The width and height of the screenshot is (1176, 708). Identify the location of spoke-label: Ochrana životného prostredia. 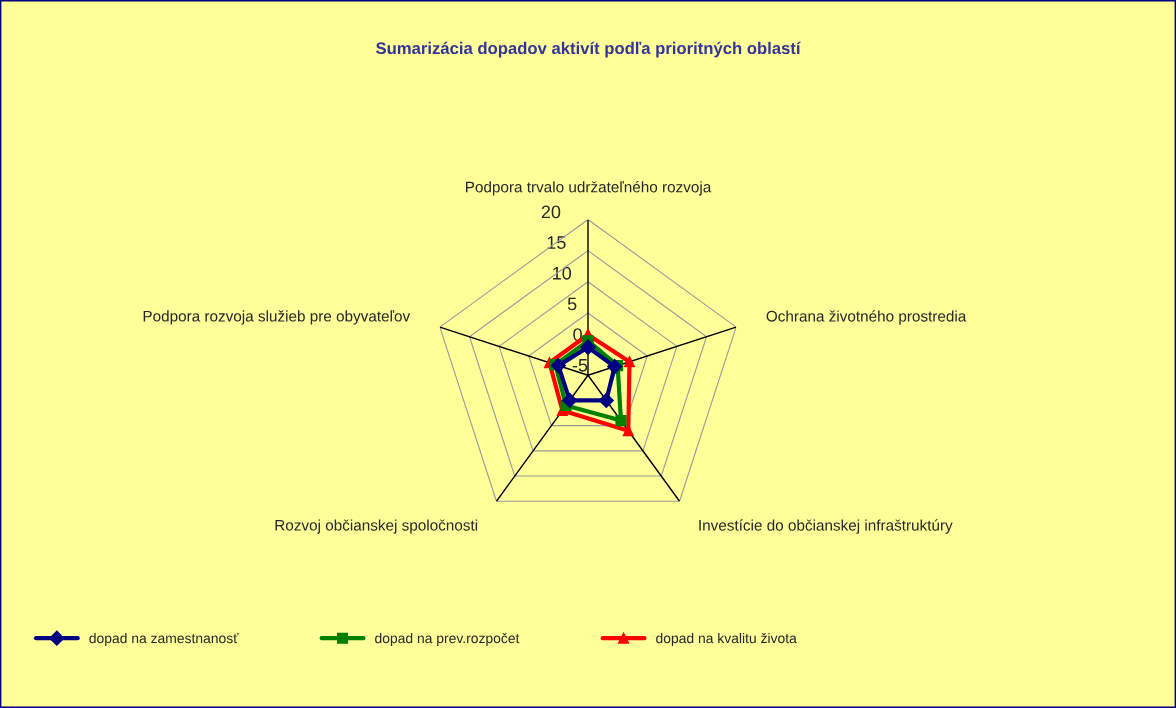
(866, 317).